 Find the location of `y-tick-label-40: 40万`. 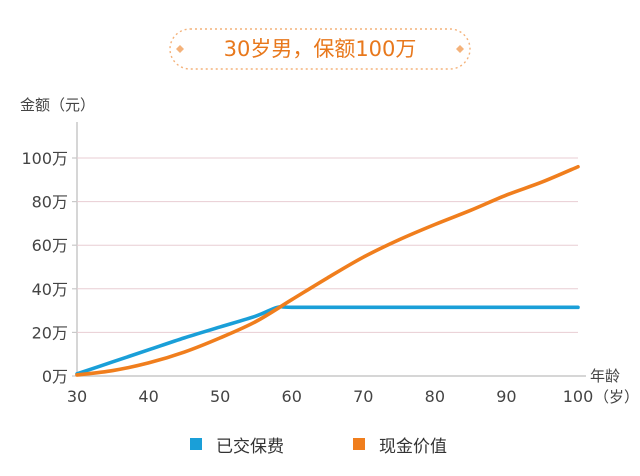

y-tick-label-40: 40万 is located at coordinates (50, 289).